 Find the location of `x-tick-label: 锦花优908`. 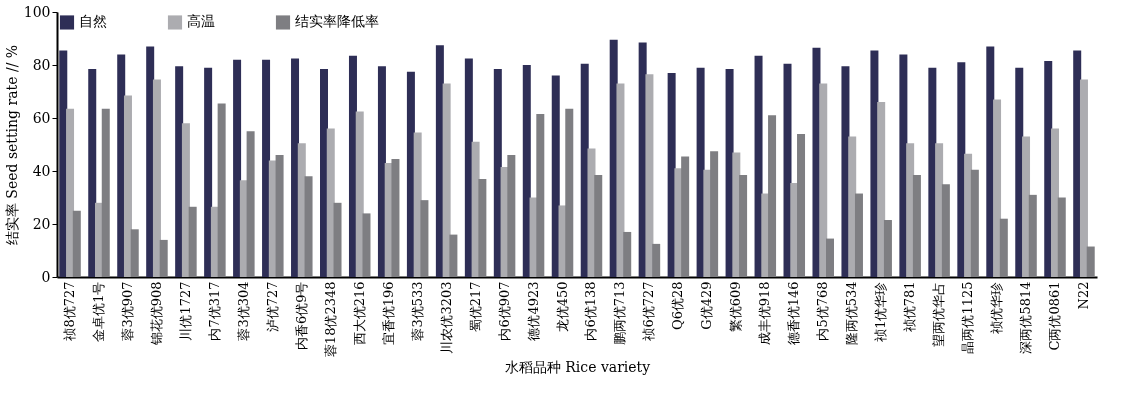

x-tick-label: 锦花优908 is located at coordinates (156, 314).